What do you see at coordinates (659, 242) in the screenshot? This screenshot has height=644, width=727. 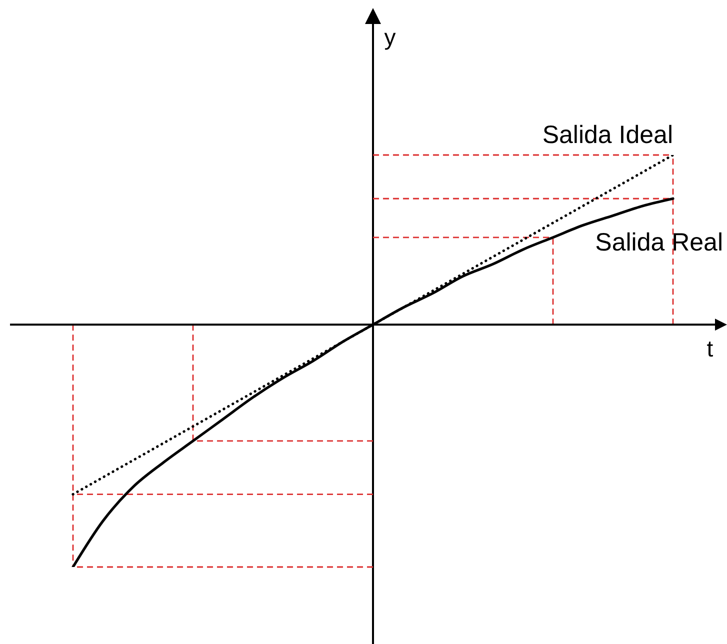 I see `series-label: Salida Real` at bounding box center [659, 242].